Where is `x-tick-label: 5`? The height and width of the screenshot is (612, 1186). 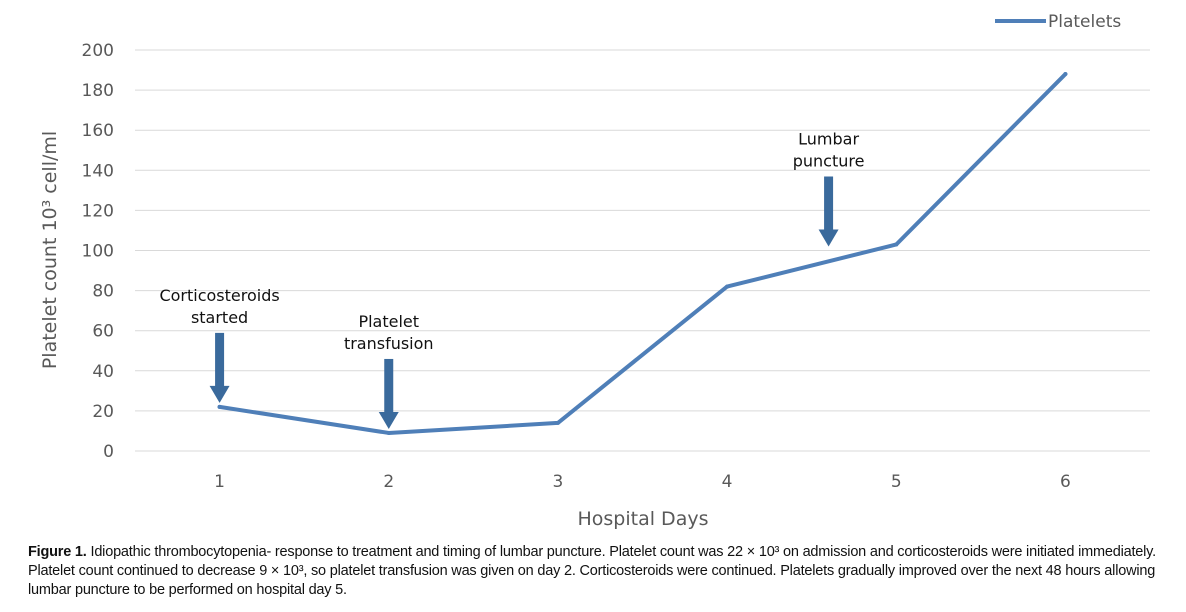
x-tick-label: 5 is located at coordinates (896, 482).